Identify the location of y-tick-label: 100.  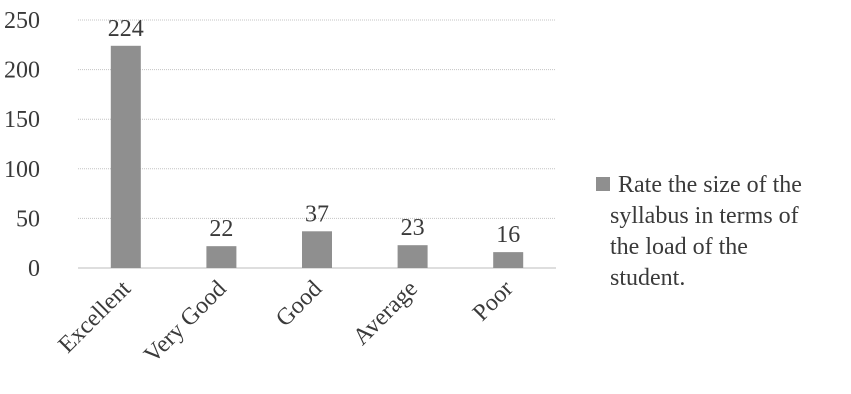
(22, 170).